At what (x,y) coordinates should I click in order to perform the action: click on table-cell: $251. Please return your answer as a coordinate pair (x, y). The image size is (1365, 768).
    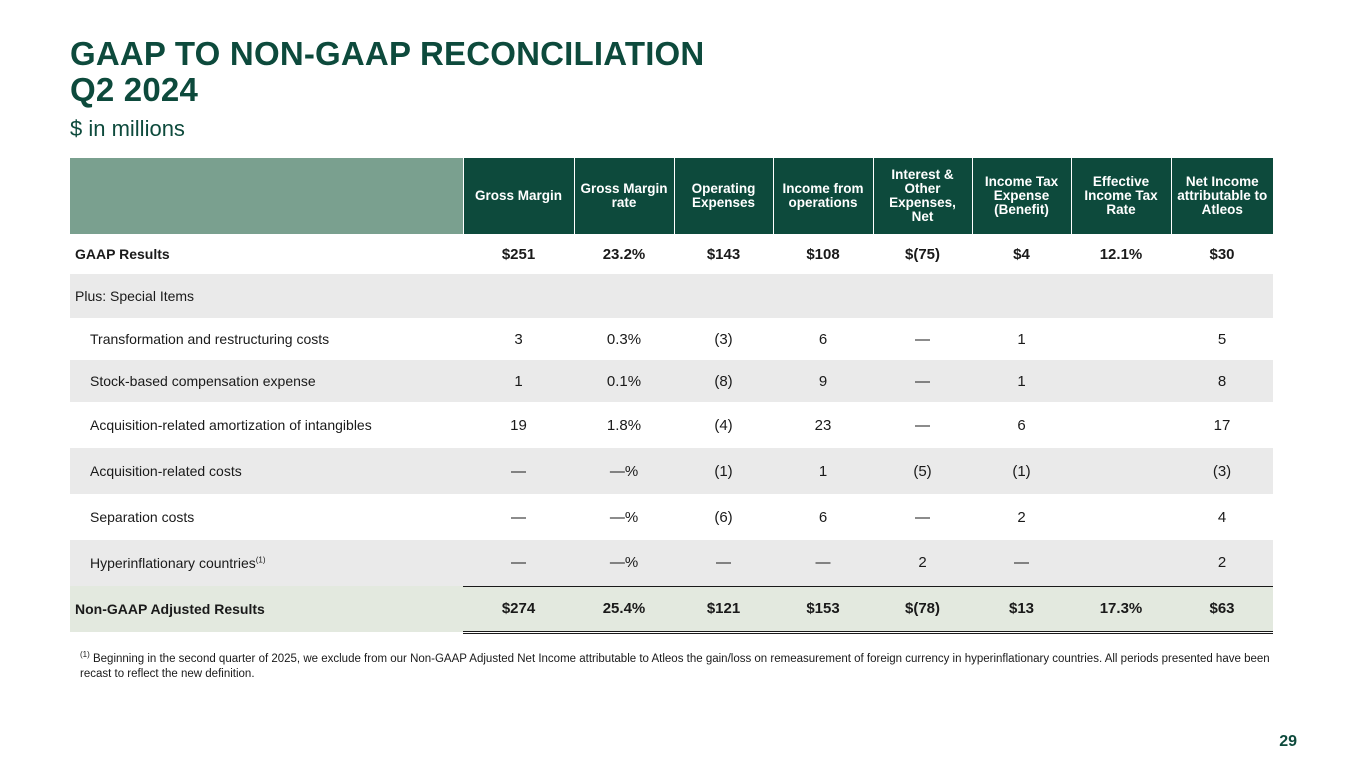
    Looking at the image, I should click on (518, 254).